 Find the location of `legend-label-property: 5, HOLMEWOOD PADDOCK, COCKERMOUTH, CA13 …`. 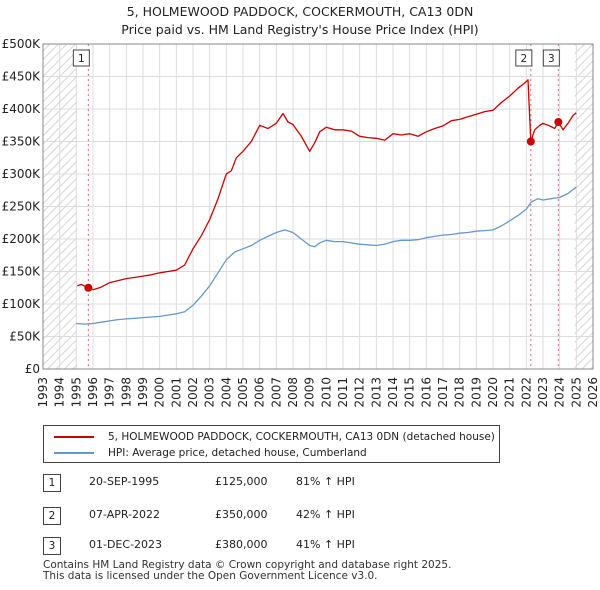

legend-label-property: 5, HOLMEWOOD PADDOCK, COCKERMOUTH, CA13 … is located at coordinates (301, 437).